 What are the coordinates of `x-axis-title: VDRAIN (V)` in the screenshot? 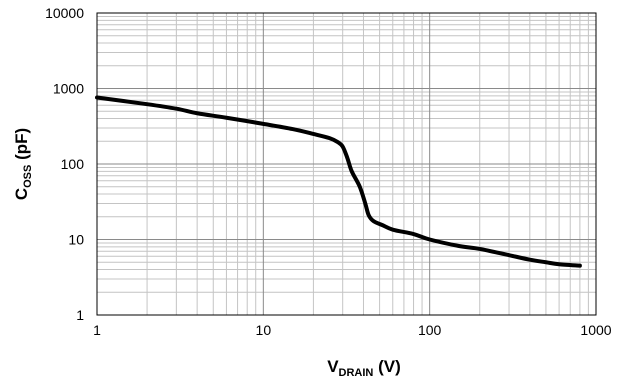 It's located at (364, 368).